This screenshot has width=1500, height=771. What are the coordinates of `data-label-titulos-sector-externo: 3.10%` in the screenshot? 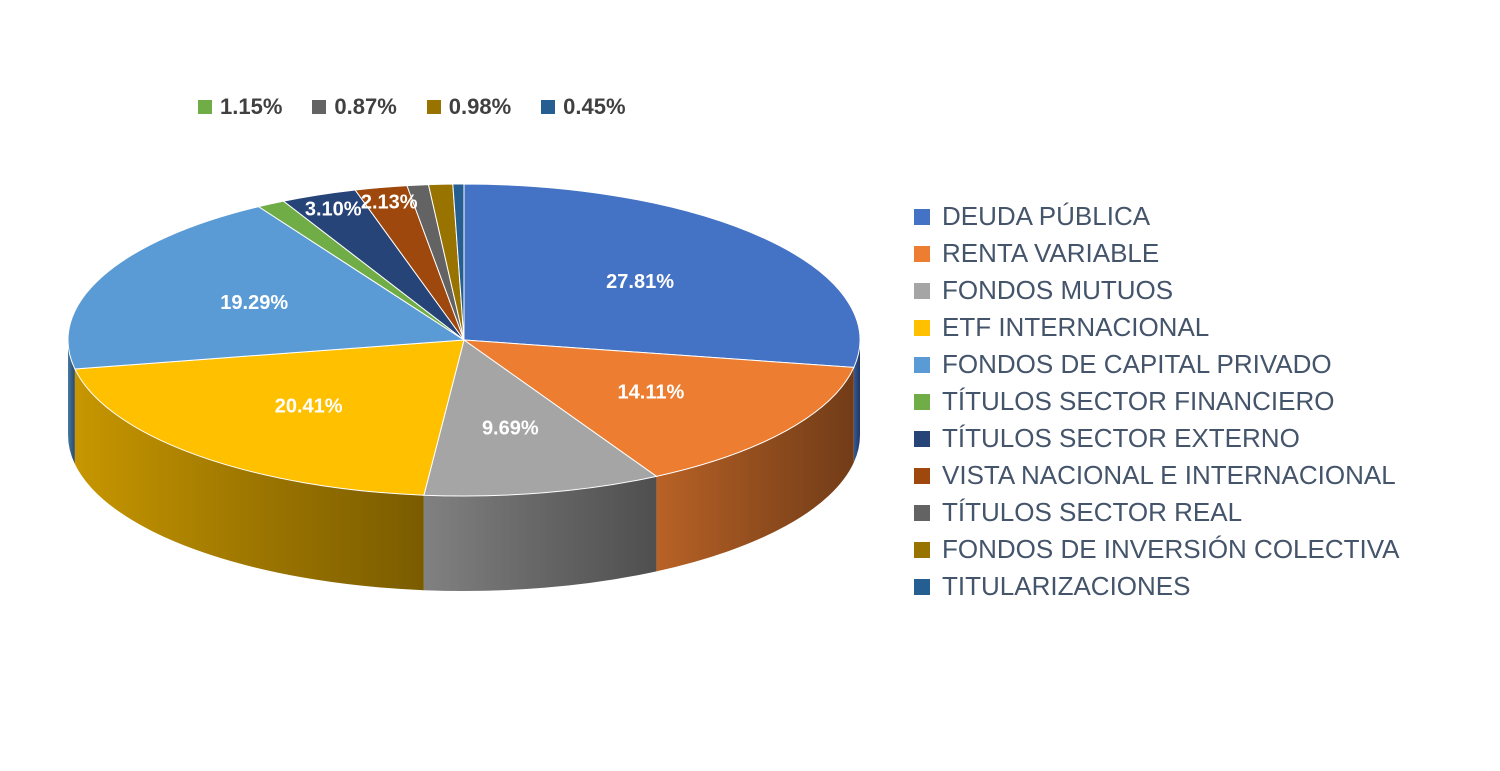 It's located at (333, 209).